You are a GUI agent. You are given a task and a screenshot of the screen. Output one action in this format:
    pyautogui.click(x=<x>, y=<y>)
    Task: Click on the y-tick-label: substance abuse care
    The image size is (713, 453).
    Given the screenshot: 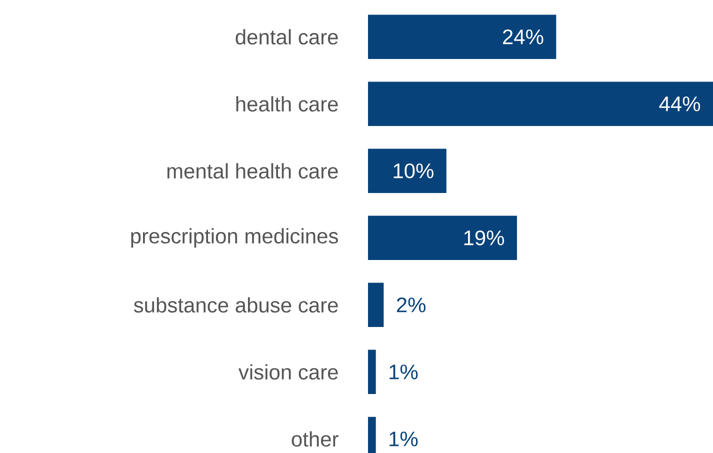 What is the action you would take?
    pyautogui.click(x=236, y=305)
    